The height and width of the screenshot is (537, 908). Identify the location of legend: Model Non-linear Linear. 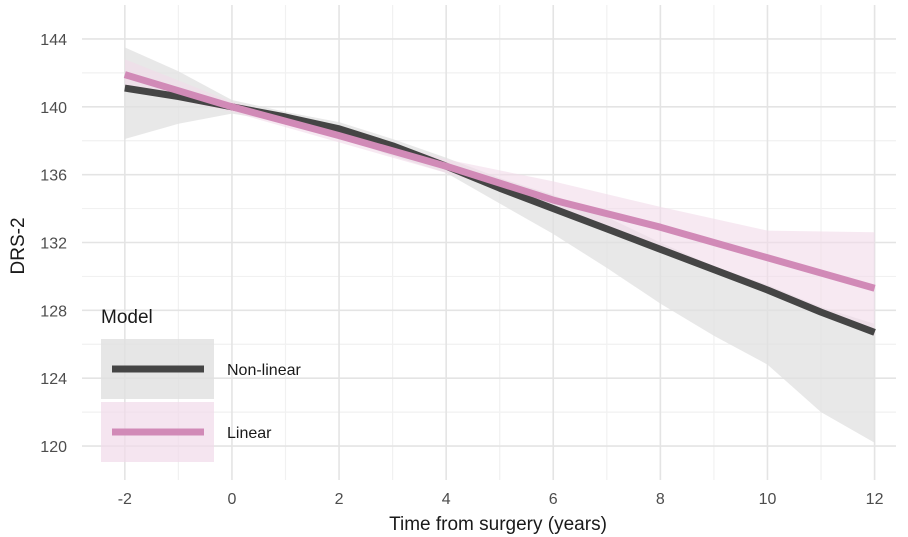
(201, 384).